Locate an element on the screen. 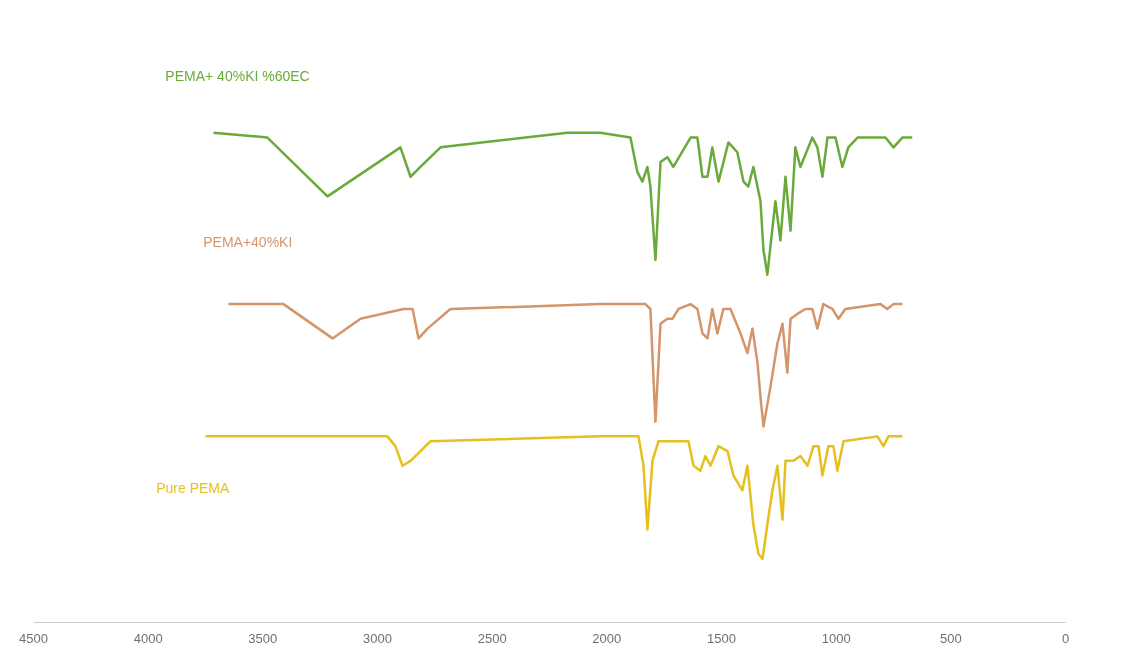  x-tick-label: 2000 is located at coordinates (607, 638).